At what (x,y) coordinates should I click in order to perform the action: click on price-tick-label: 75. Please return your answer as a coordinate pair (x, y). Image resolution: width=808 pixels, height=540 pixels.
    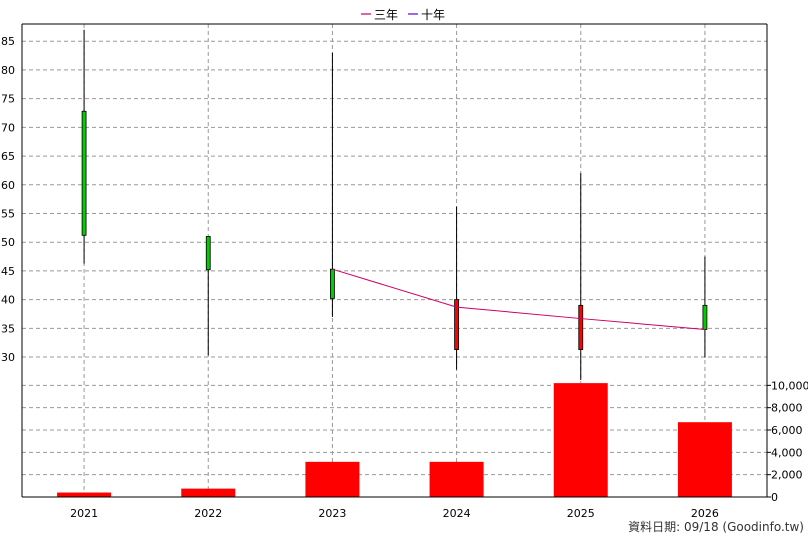
    Looking at the image, I should click on (8, 99).